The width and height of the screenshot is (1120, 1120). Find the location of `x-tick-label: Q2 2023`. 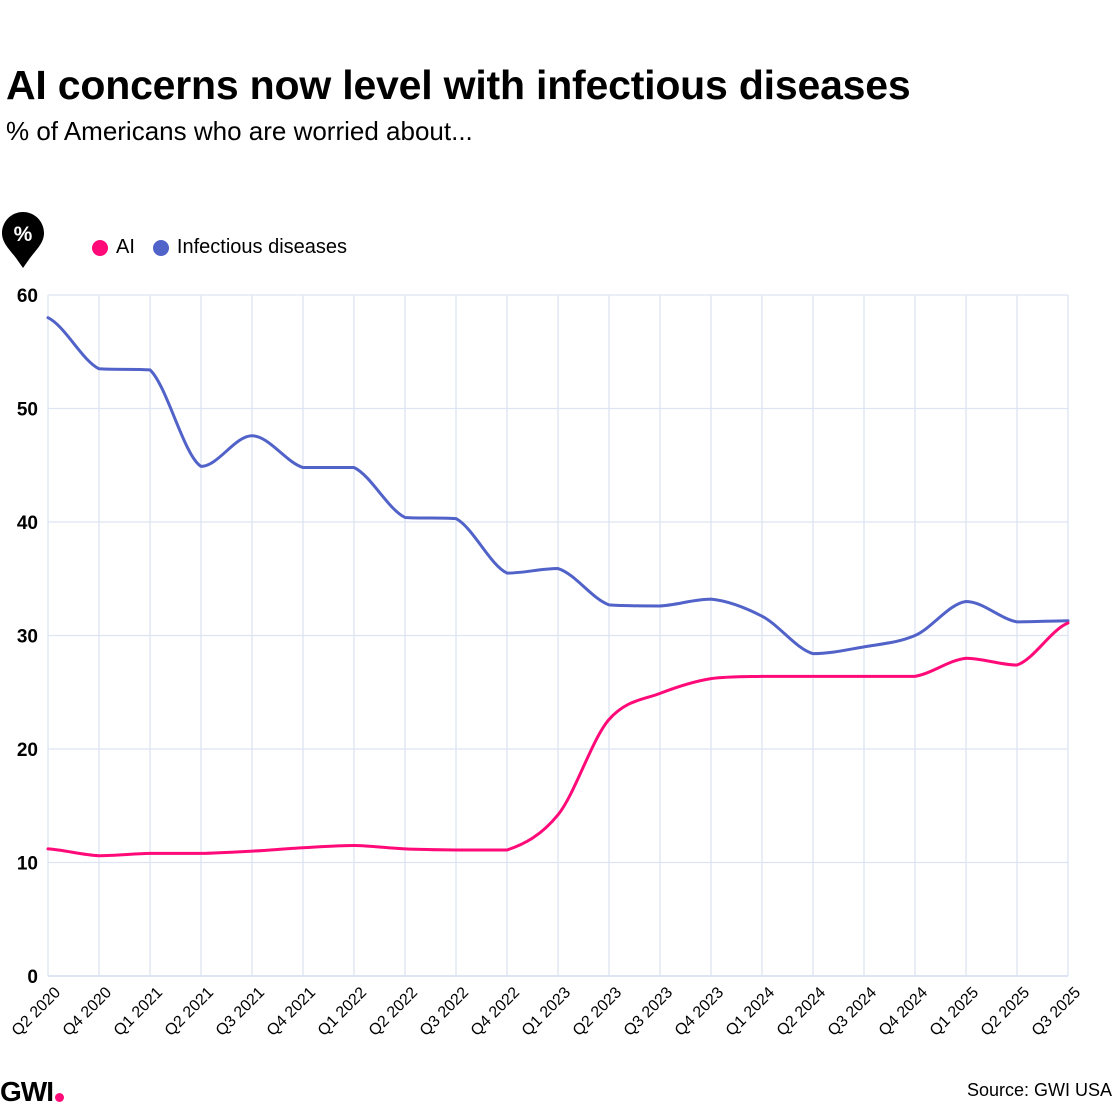

x-tick-label: Q2 2023 is located at coordinates (597, 1011).